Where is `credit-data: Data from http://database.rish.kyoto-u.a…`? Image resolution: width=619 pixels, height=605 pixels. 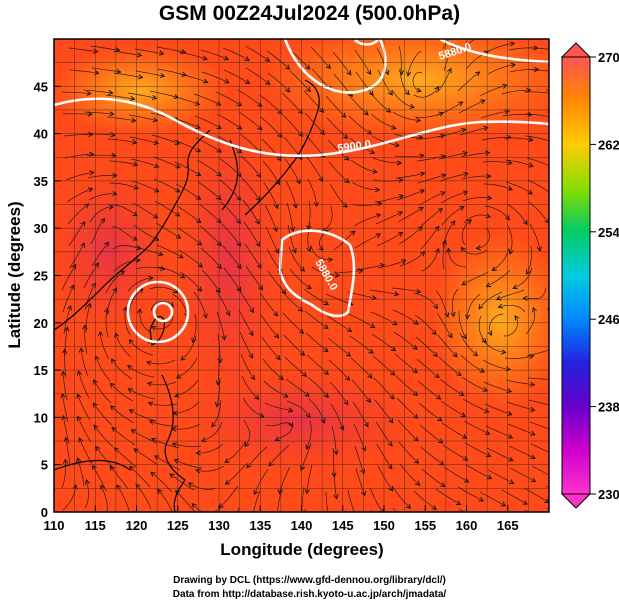 credit-data: Data from http://database.rish.kyoto-u.a… is located at coordinates (309, 594).